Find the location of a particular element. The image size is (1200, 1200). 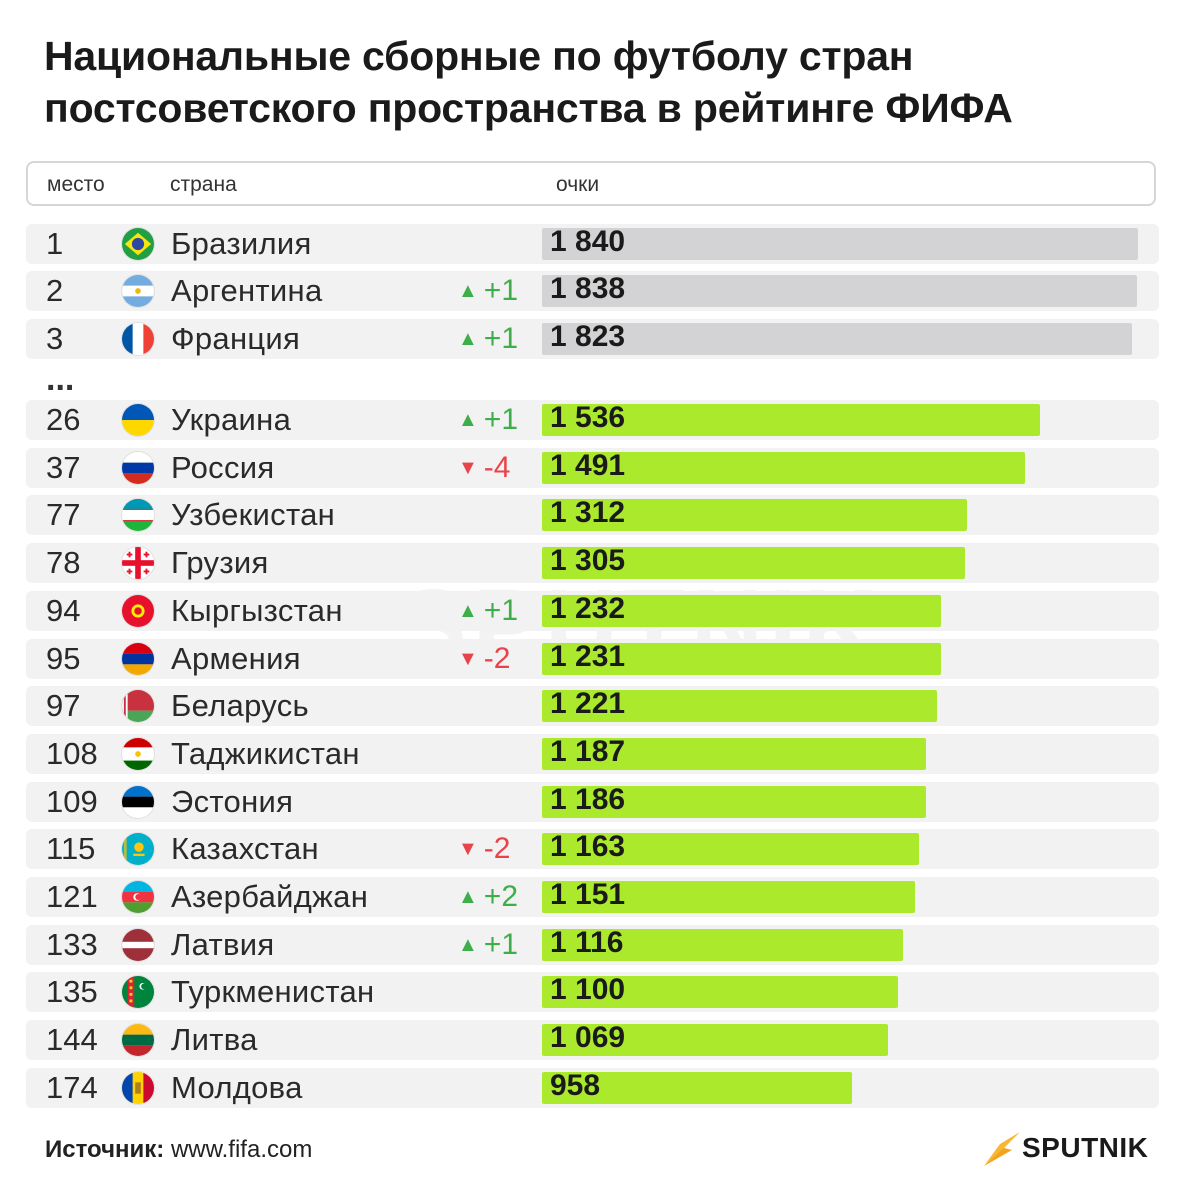

country-label: Аргентина is located at coordinates (247, 290).